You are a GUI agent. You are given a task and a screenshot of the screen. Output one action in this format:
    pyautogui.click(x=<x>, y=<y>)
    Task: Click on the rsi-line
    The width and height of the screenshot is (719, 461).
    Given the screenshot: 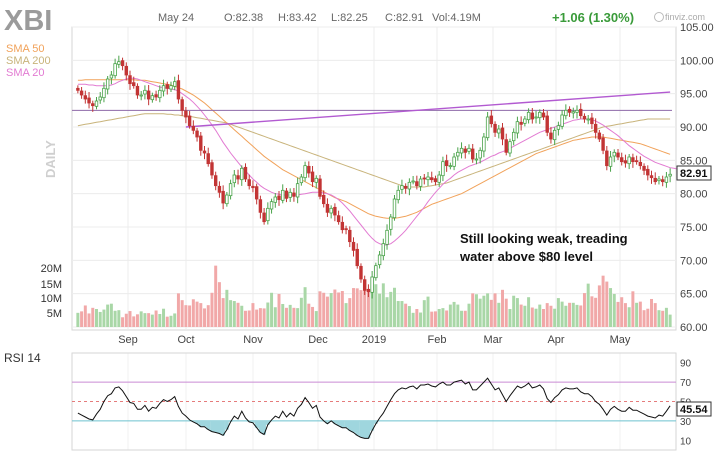 What is the action you would take?
    pyautogui.click(x=374, y=408)
    